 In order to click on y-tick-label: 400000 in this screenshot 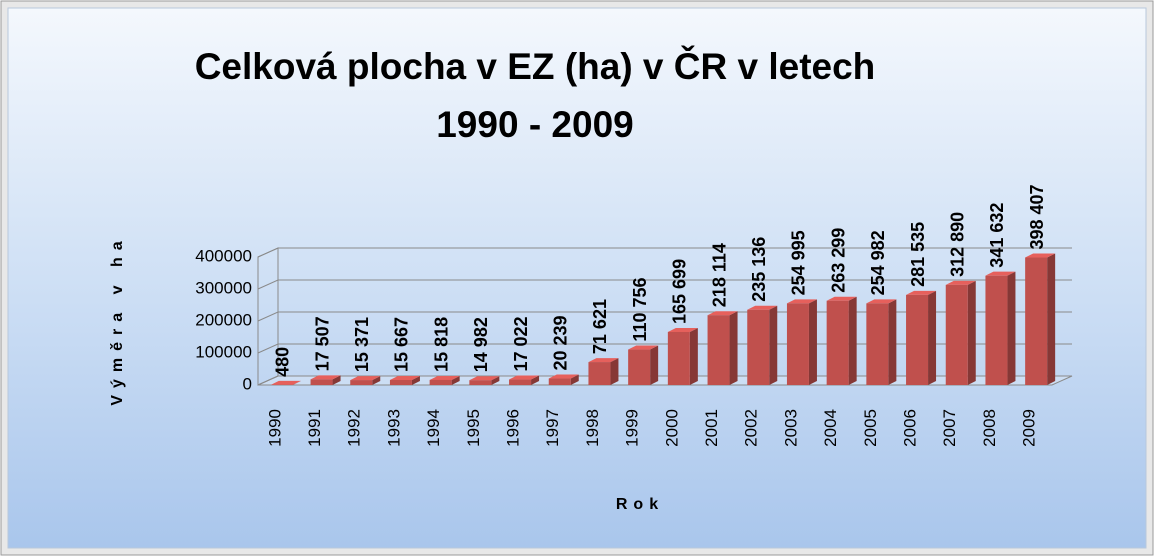, I will do `click(223, 255)`.